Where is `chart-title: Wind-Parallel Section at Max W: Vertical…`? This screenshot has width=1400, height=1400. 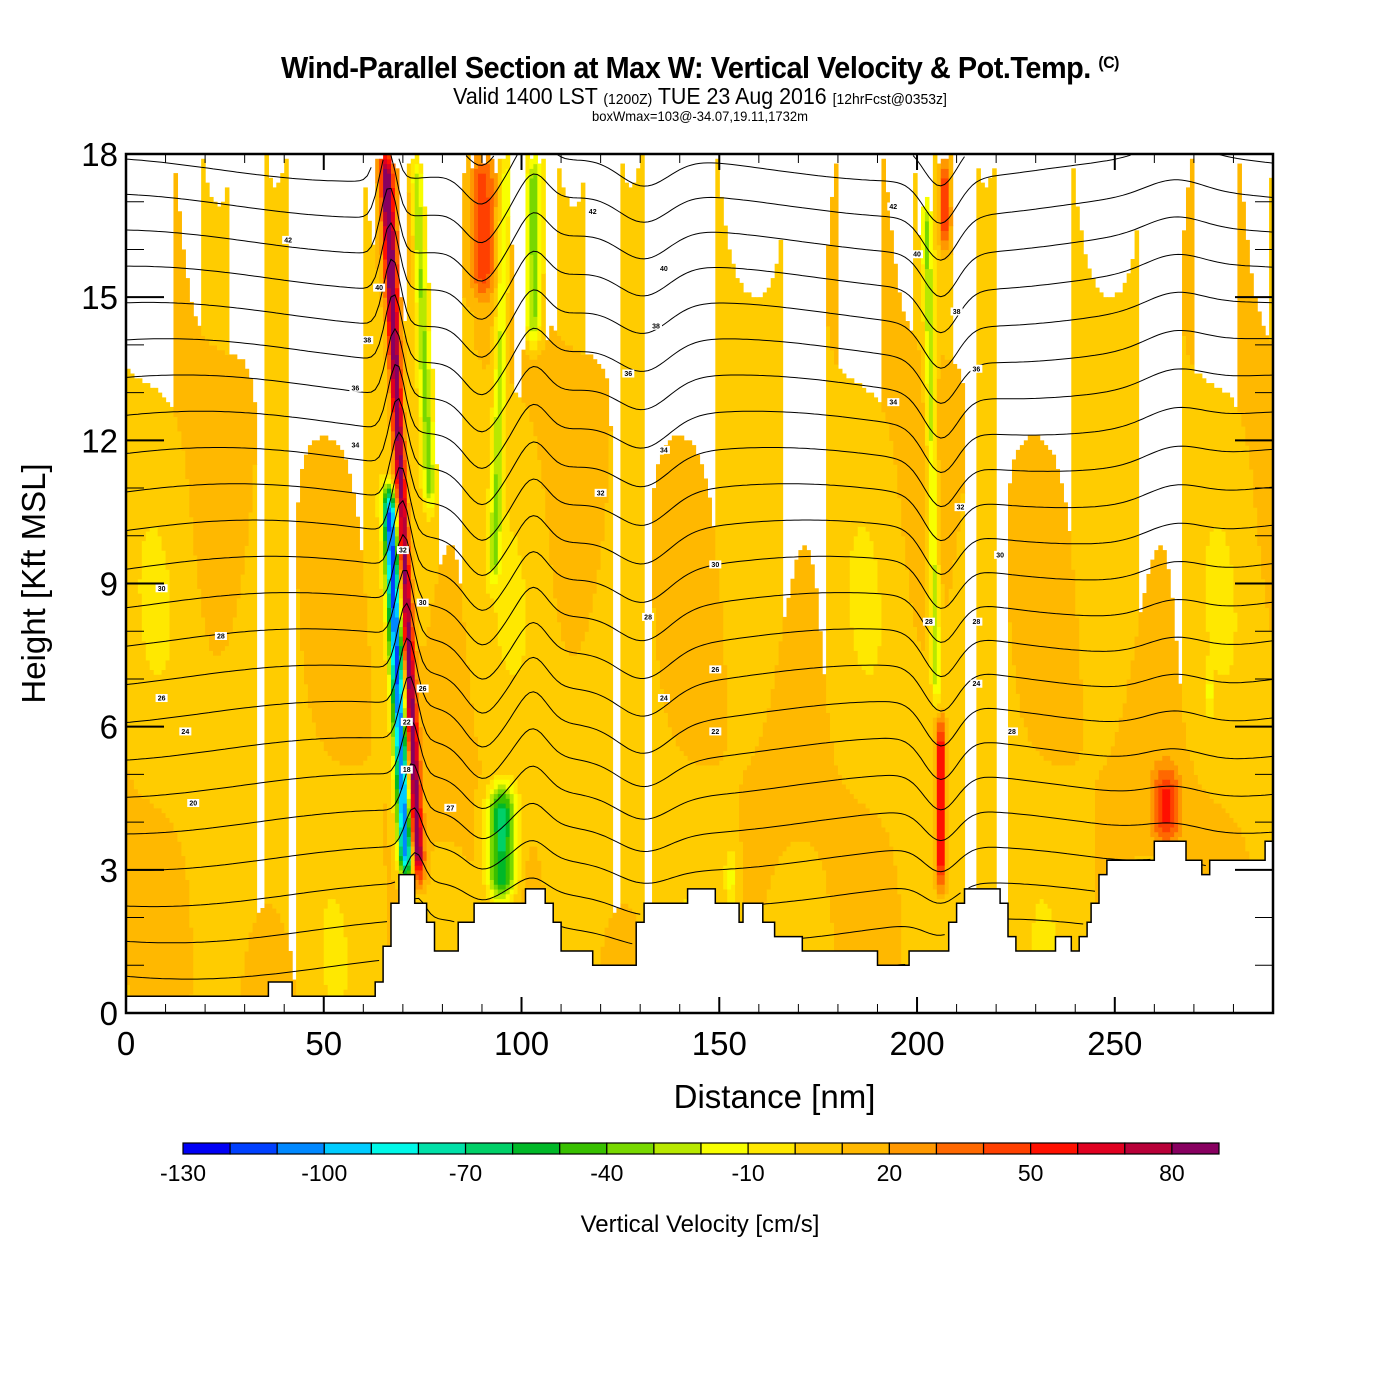
chart-title: Wind-Parallel Section at Max W: Vertical… is located at coordinates (700, 68).